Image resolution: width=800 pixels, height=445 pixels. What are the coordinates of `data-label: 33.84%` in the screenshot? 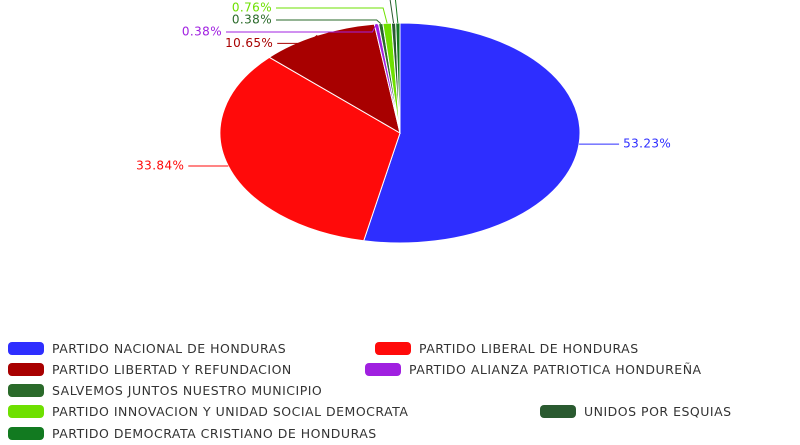 It's located at (160, 166).